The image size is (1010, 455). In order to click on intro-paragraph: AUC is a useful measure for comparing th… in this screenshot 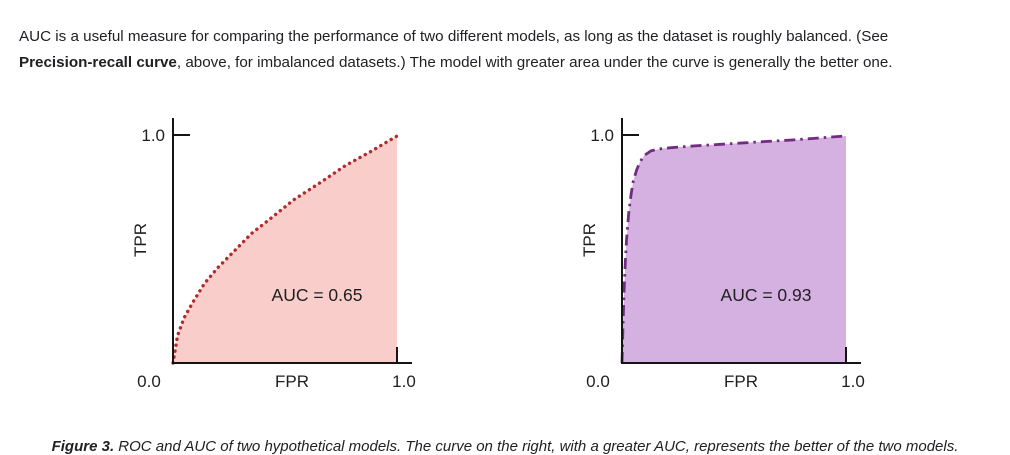, I will do `click(511, 50)`.